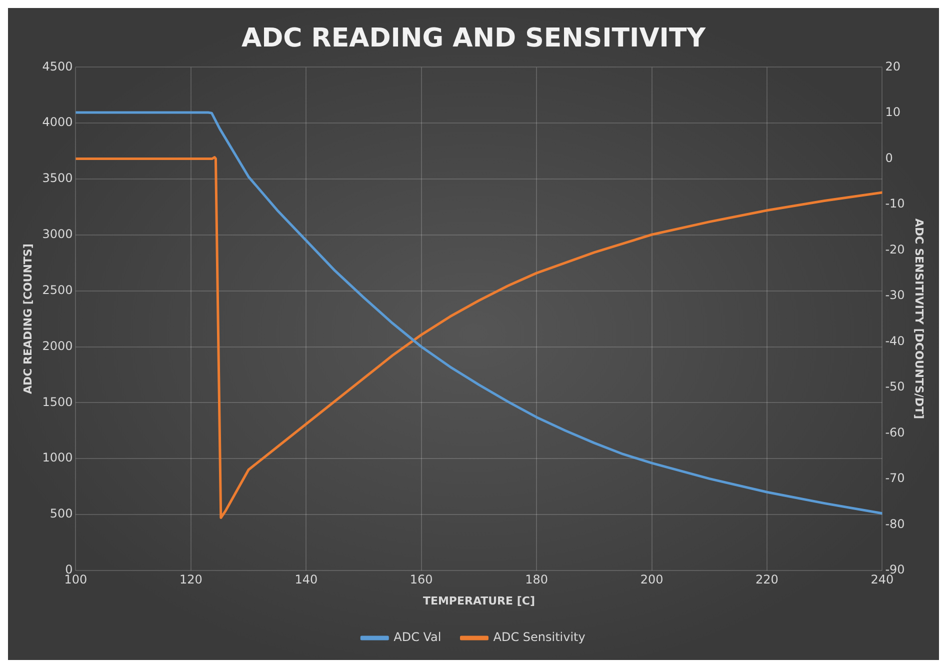 This screenshot has height=668, width=947. Describe the element at coordinates (895, 432) in the screenshot. I see `y2-tick-label: -60` at that location.